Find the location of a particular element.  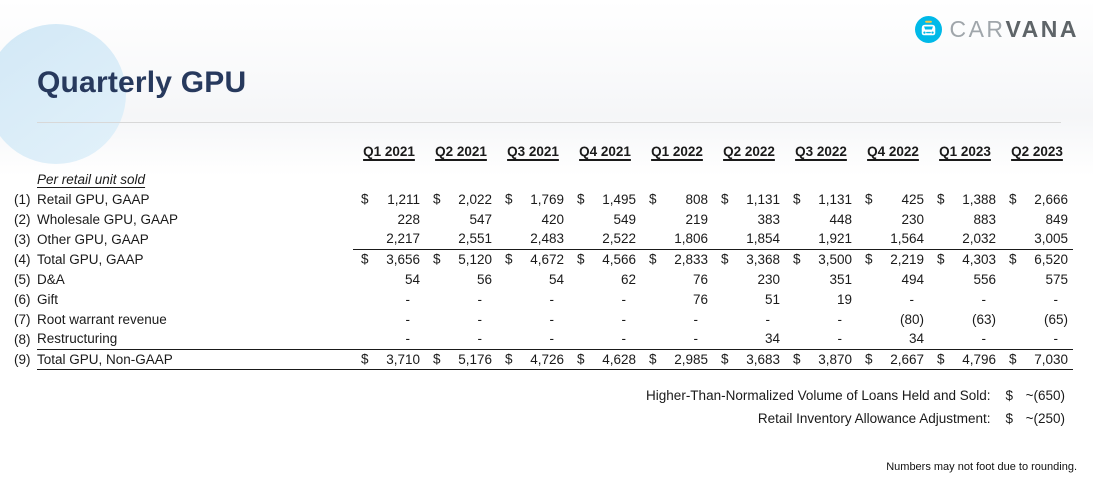

column-header: Q4 2022 is located at coordinates (893, 156).